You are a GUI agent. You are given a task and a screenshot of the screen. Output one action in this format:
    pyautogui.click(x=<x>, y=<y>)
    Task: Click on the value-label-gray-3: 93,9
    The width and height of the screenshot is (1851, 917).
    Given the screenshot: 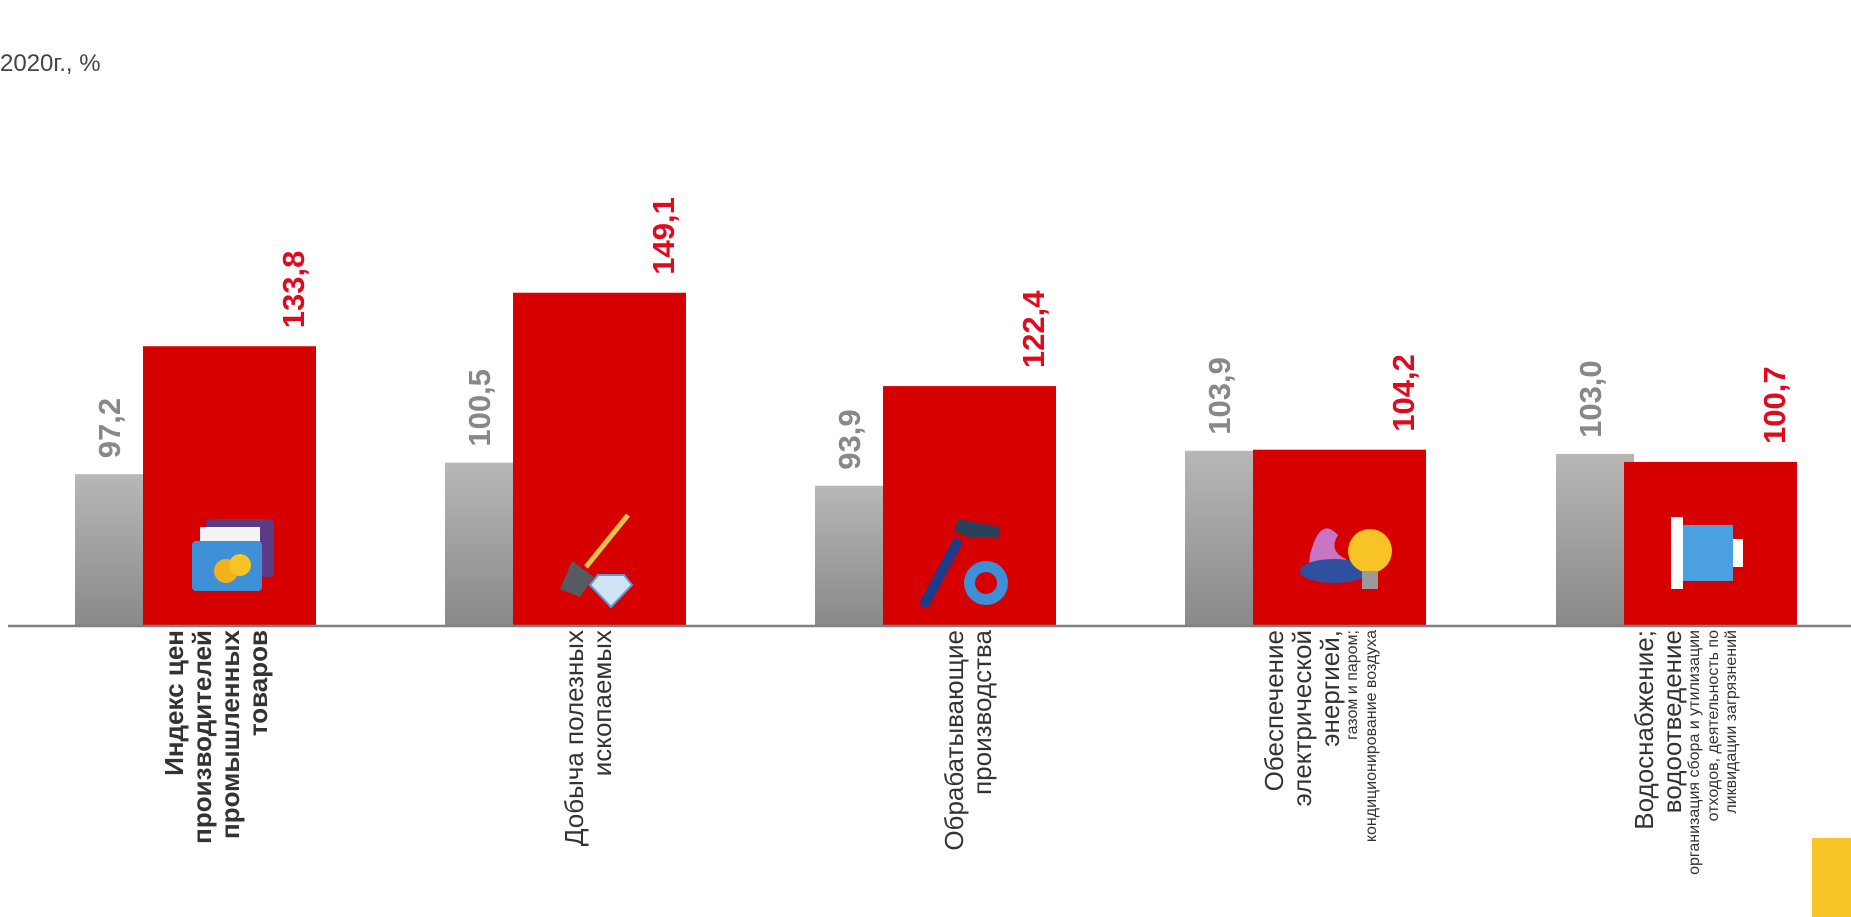 What is the action you would take?
    pyautogui.click(x=849, y=439)
    